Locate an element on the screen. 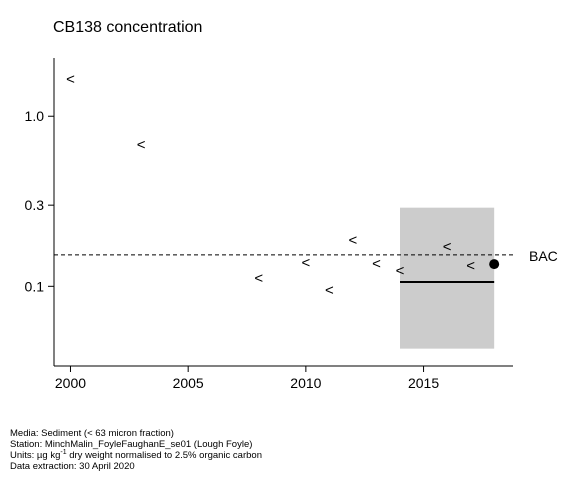  y-tick-label: 0.3 is located at coordinates (35, 205).